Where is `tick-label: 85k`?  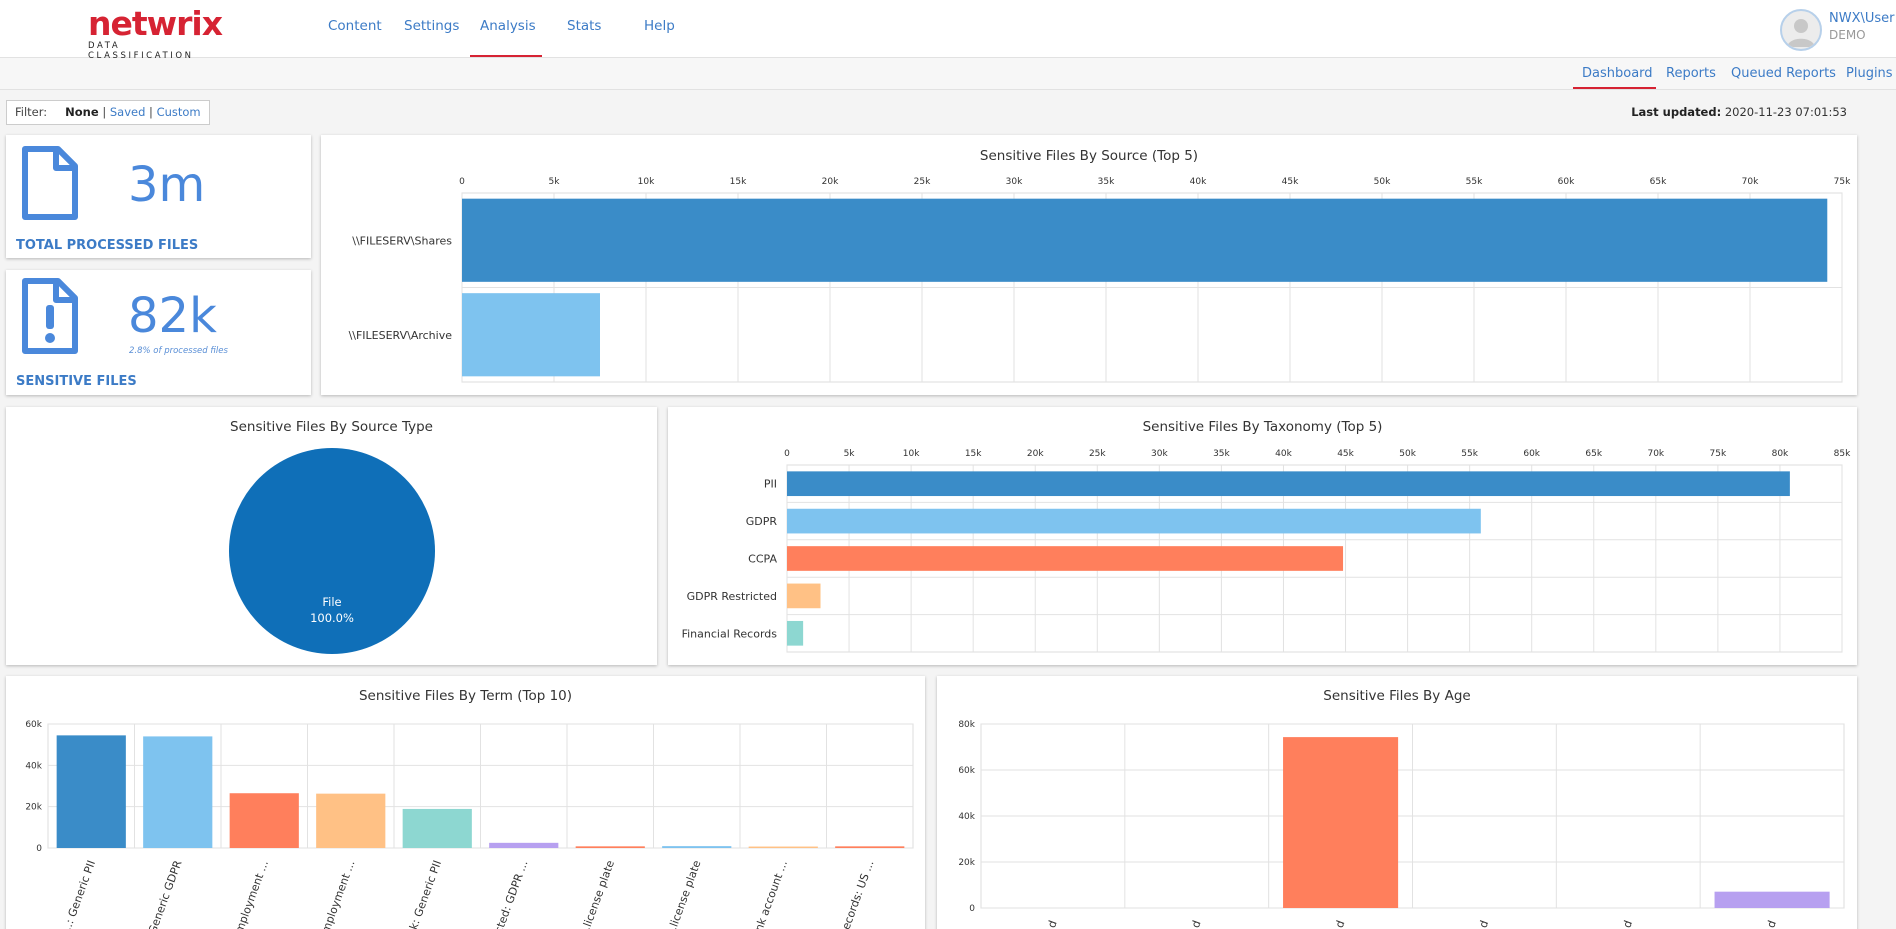 tick-label: 85k is located at coordinates (1842, 454).